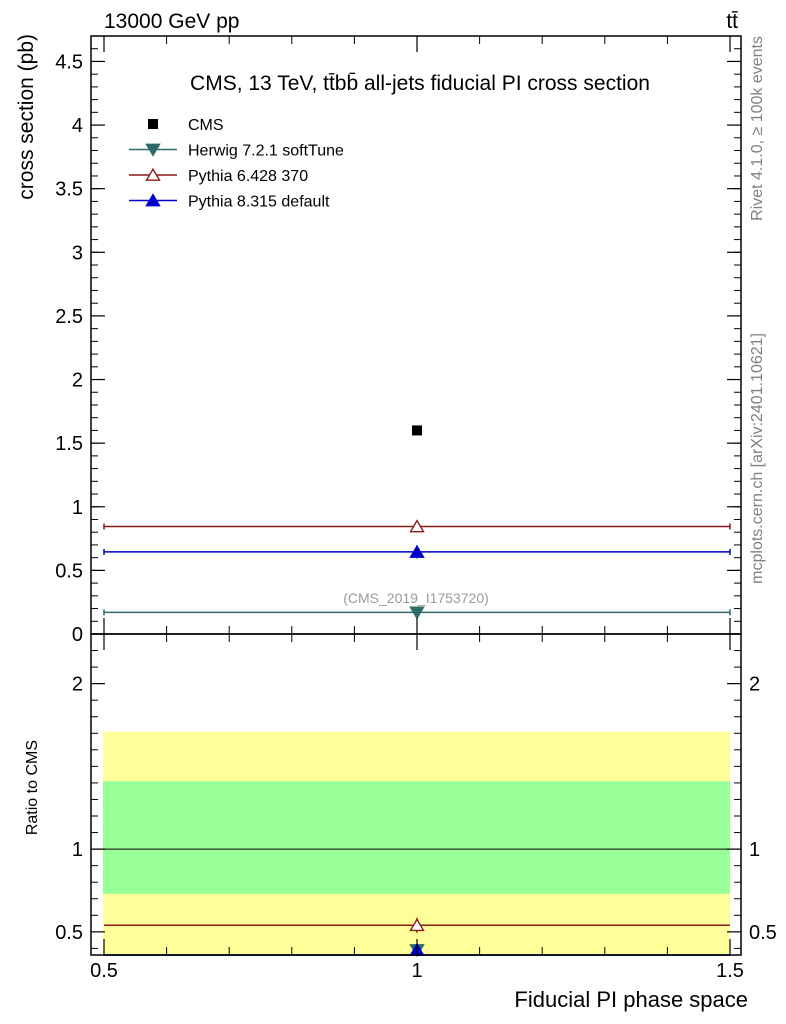 This screenshot has height=1024, width=786. I want to click on legend-label-0: CMS, so click(206, 125).